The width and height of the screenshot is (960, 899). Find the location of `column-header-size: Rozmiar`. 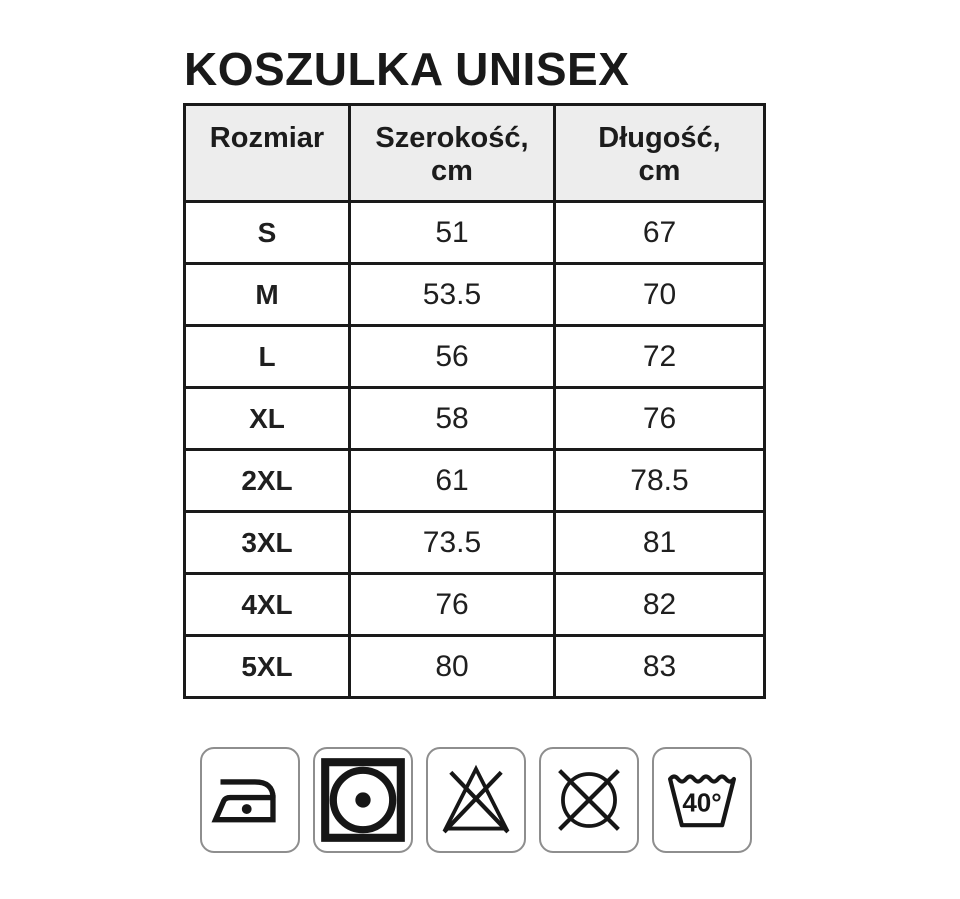

column-header-size: Rozmiar is located at coordinates (267, 153).